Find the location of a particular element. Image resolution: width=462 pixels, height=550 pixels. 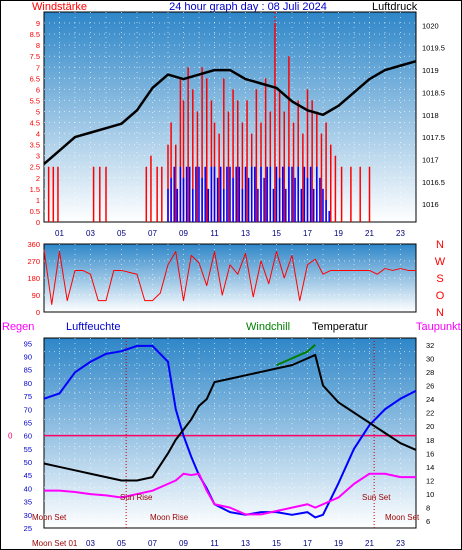

humidity-tick-label: 75 is located at coordinates (28, 396).